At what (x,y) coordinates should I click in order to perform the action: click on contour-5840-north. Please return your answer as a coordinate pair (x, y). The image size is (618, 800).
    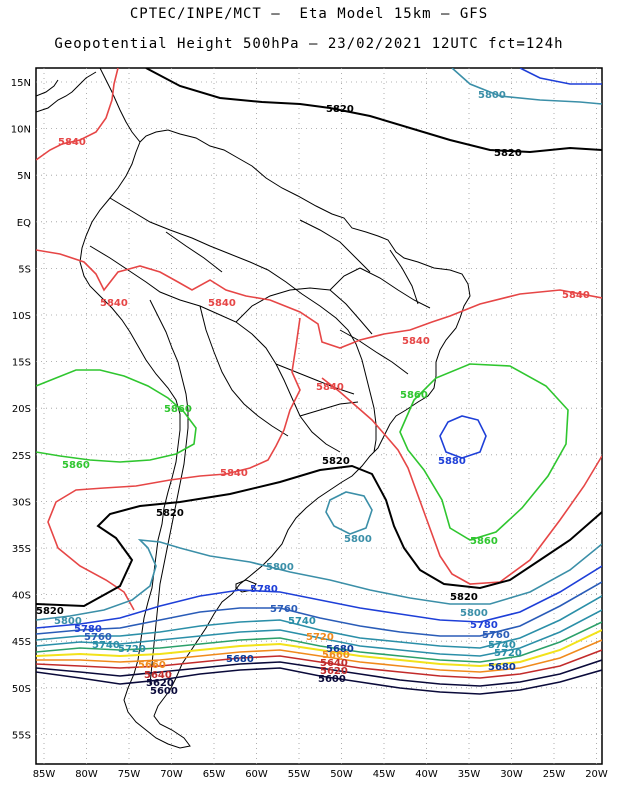
    Looking at the image, I should click on (77, 114).